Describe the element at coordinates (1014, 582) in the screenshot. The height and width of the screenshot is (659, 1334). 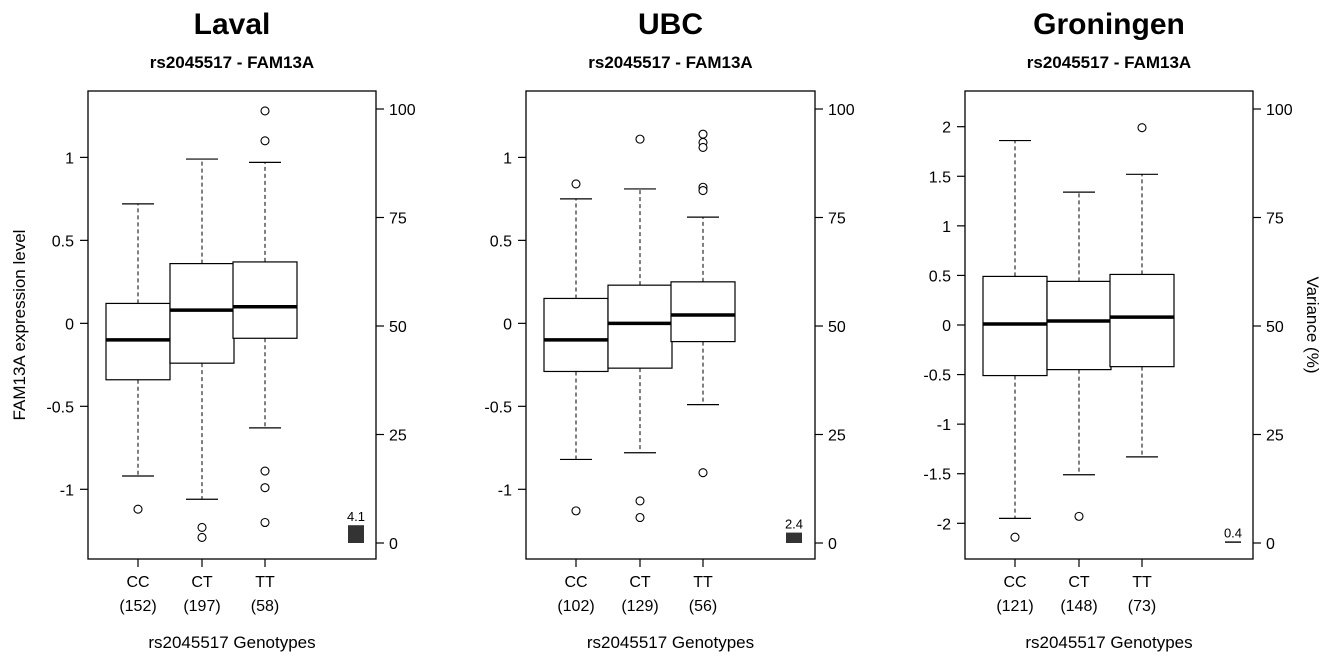
I see `x-category-label: CC` at that location.